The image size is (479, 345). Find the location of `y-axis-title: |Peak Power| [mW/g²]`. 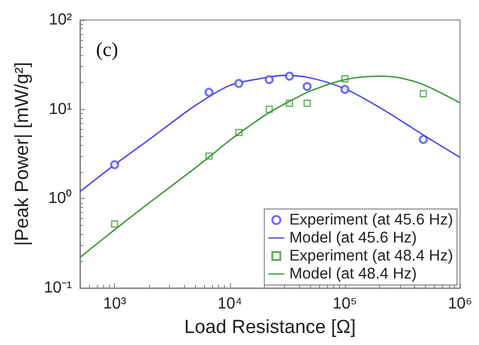

y-axis-title: |Peak Power| [mW/g²] is located at coordinates (22, 154).